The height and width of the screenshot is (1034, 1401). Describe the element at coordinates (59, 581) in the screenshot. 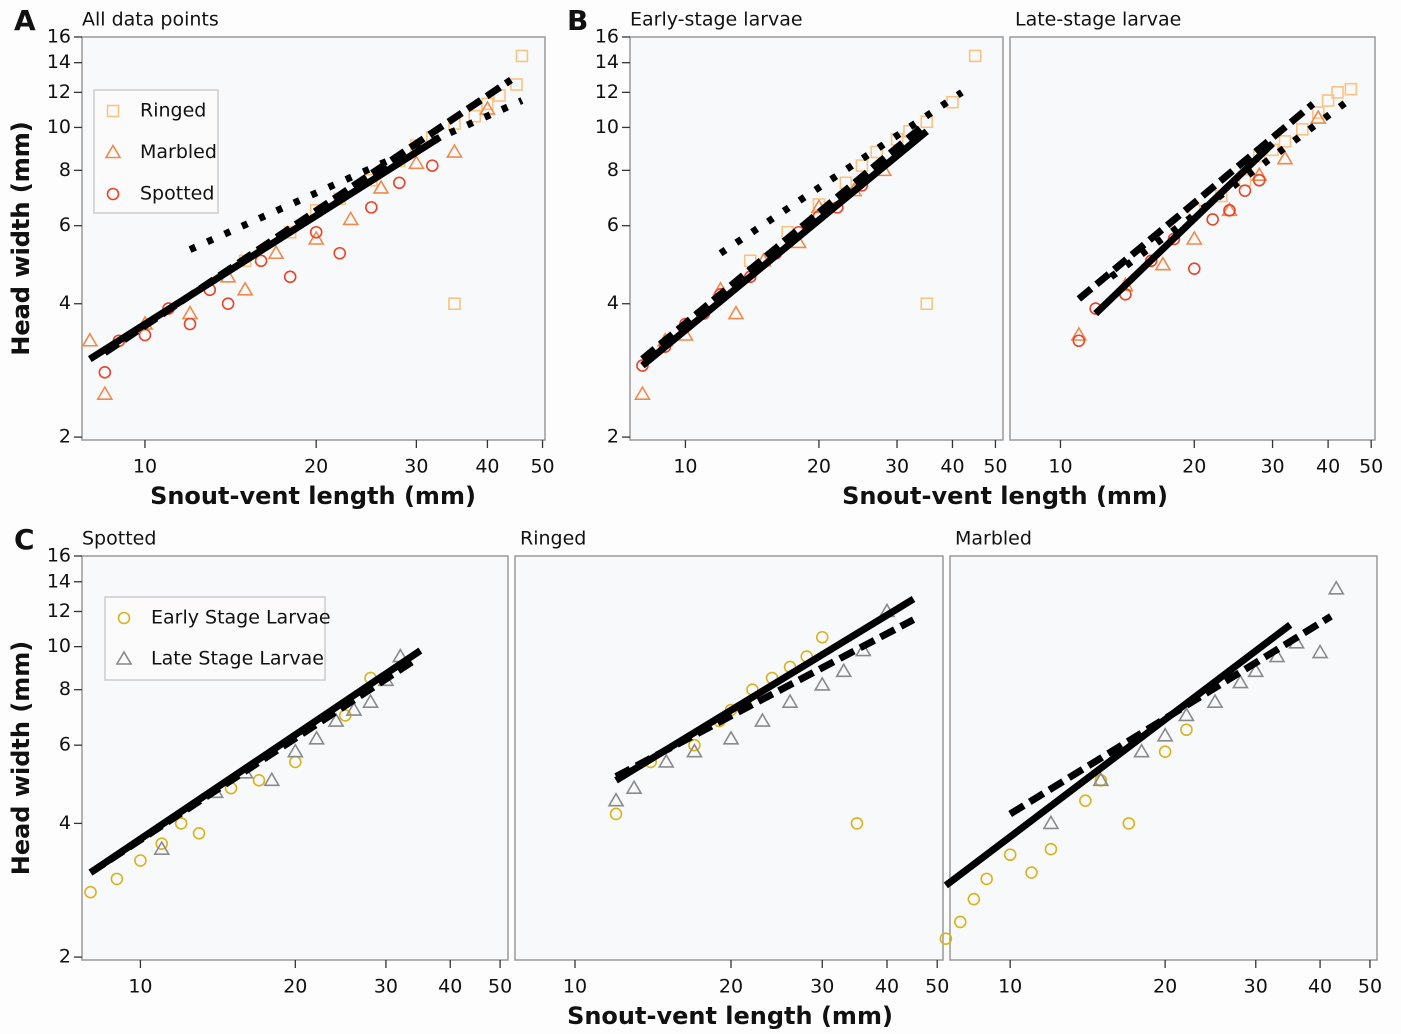

I see `y-tick-label: 14` at that location.